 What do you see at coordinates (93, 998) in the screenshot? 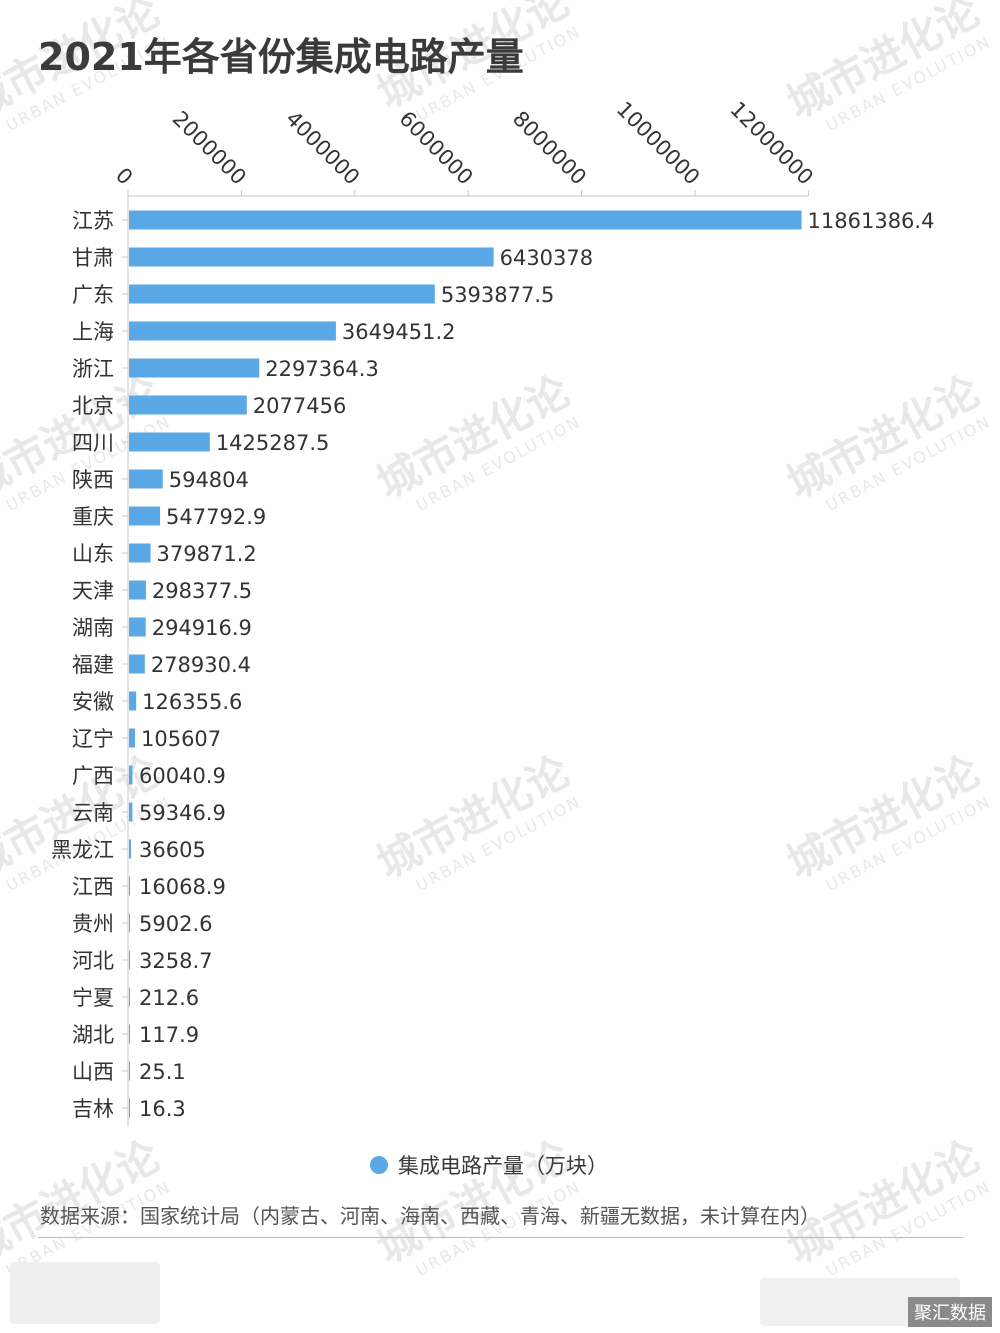
I see `category-label: 宁夏` at bounding box center [93, 998].